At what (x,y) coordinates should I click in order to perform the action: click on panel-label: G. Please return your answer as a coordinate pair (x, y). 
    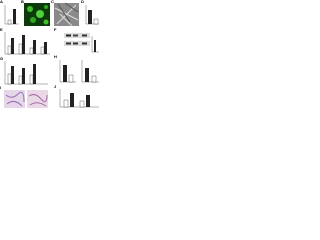
    Looking at the image, I should click on (1, 58).